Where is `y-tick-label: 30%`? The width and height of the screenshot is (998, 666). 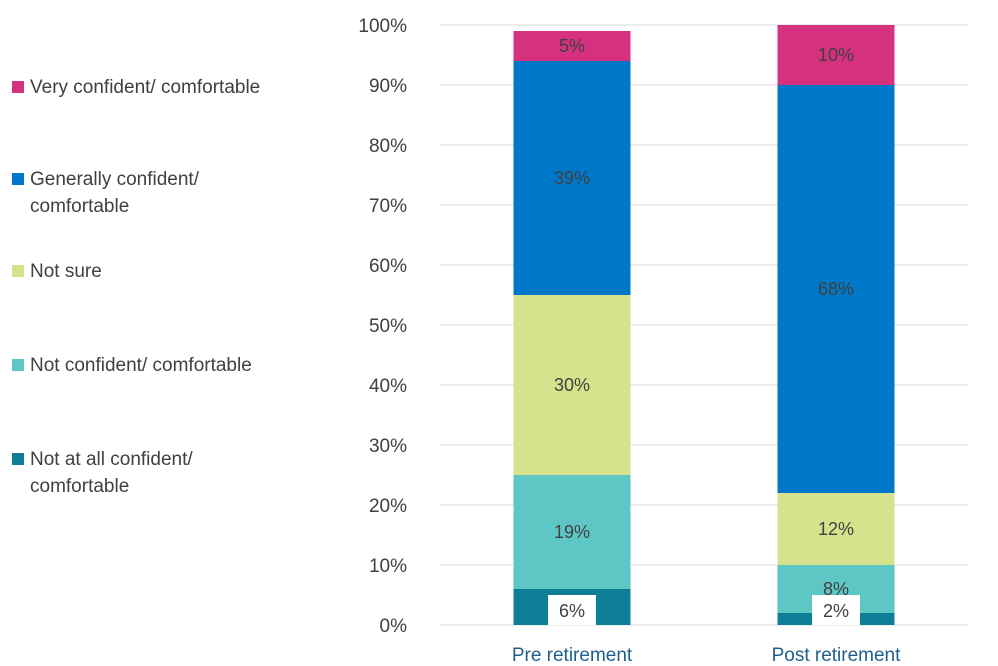
y-tick-label: 30% is located at coordinates (388, 446).